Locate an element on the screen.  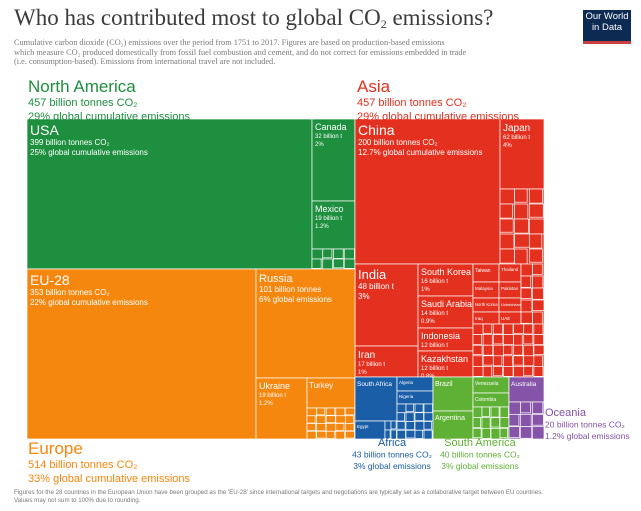
country-tile-ukraine is located at coordinates (281, 408).